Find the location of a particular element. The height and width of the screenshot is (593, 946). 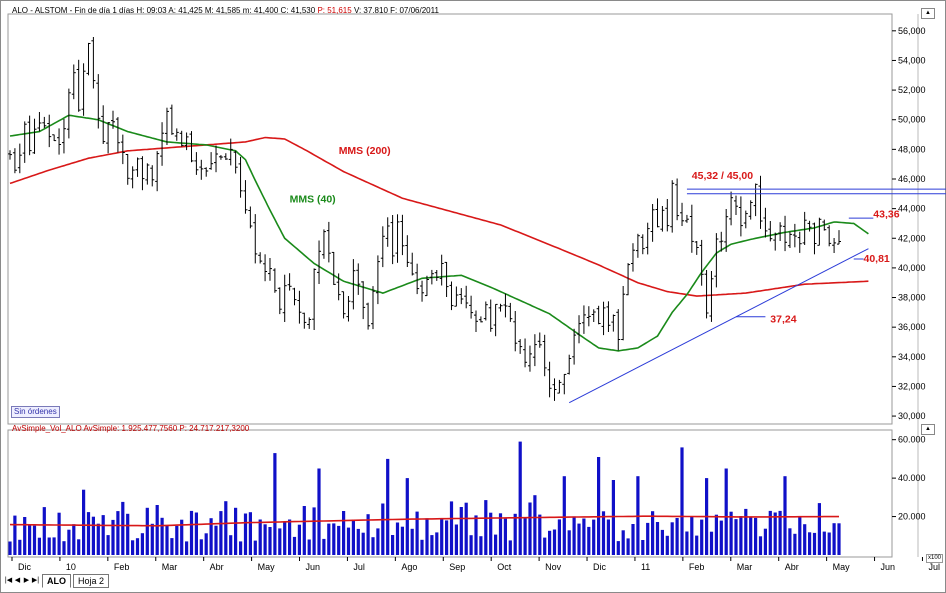

prev-sheet-icon: ◀ is located at coordinates (17, 580).